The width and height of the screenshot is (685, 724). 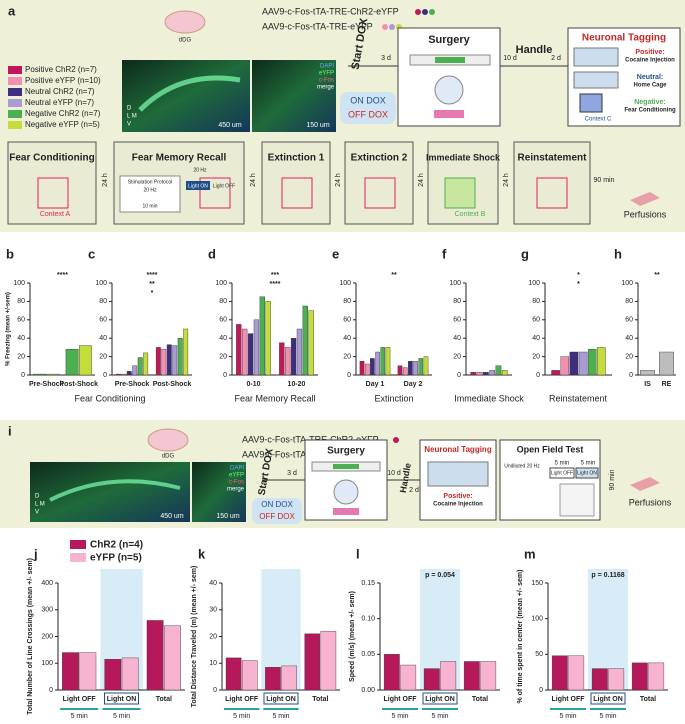 What do you see at coordinates (47, 636) in the screenshot?
I see `y-tick-label: 200` at bounding box center [47, 636].